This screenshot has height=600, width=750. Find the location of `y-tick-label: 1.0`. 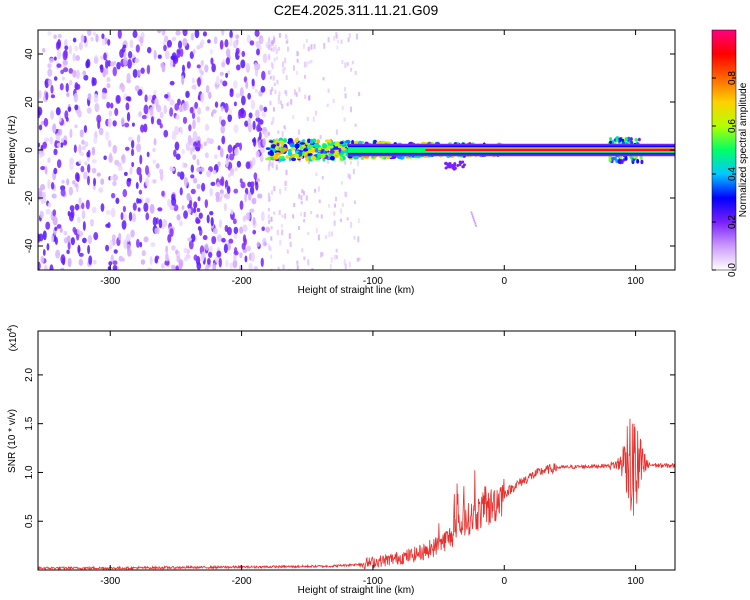

y-tick-label: 1.0 is located at coordinates (29, 472).